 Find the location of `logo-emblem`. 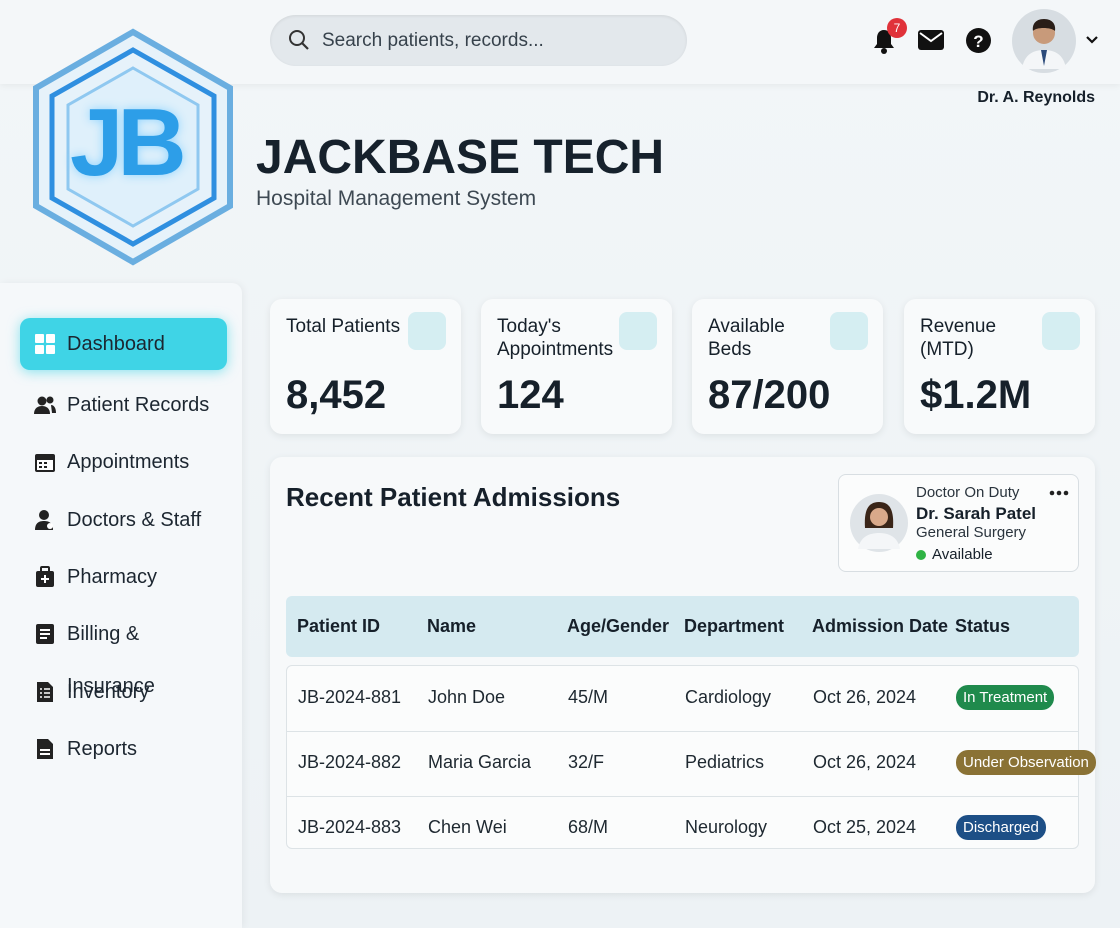

logo-emblem is located at coordinates (133, 147).